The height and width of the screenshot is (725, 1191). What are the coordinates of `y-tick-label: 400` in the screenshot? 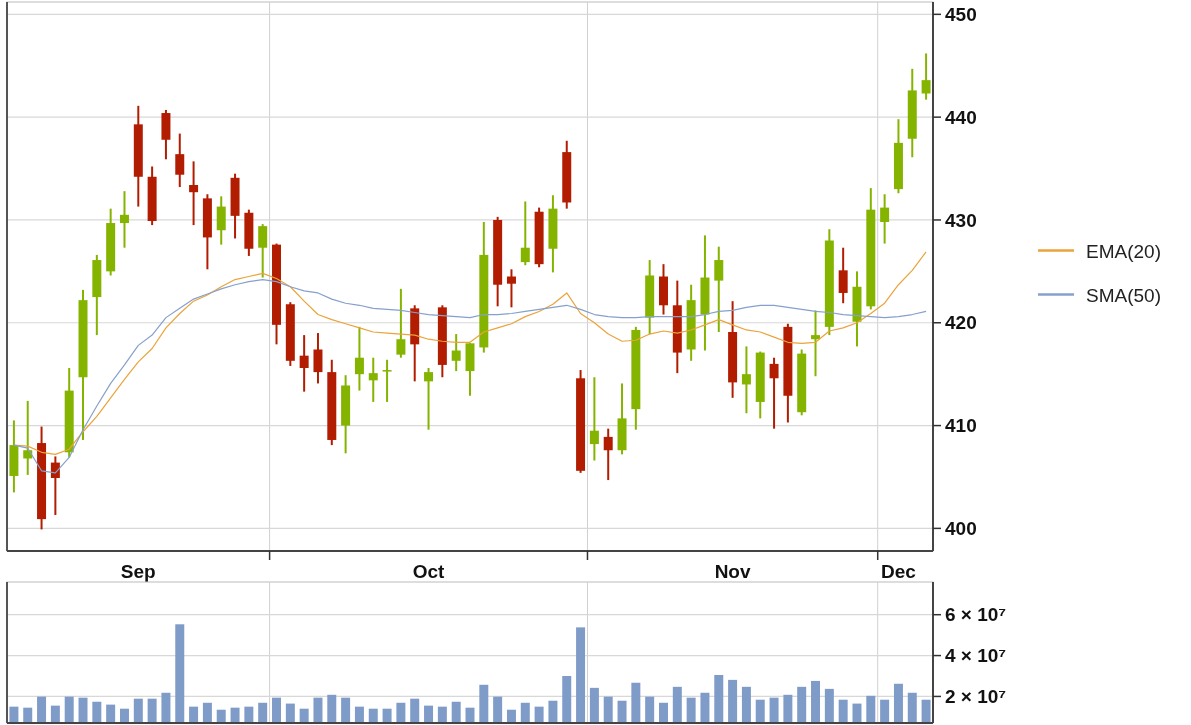 It's located at (961, 529).